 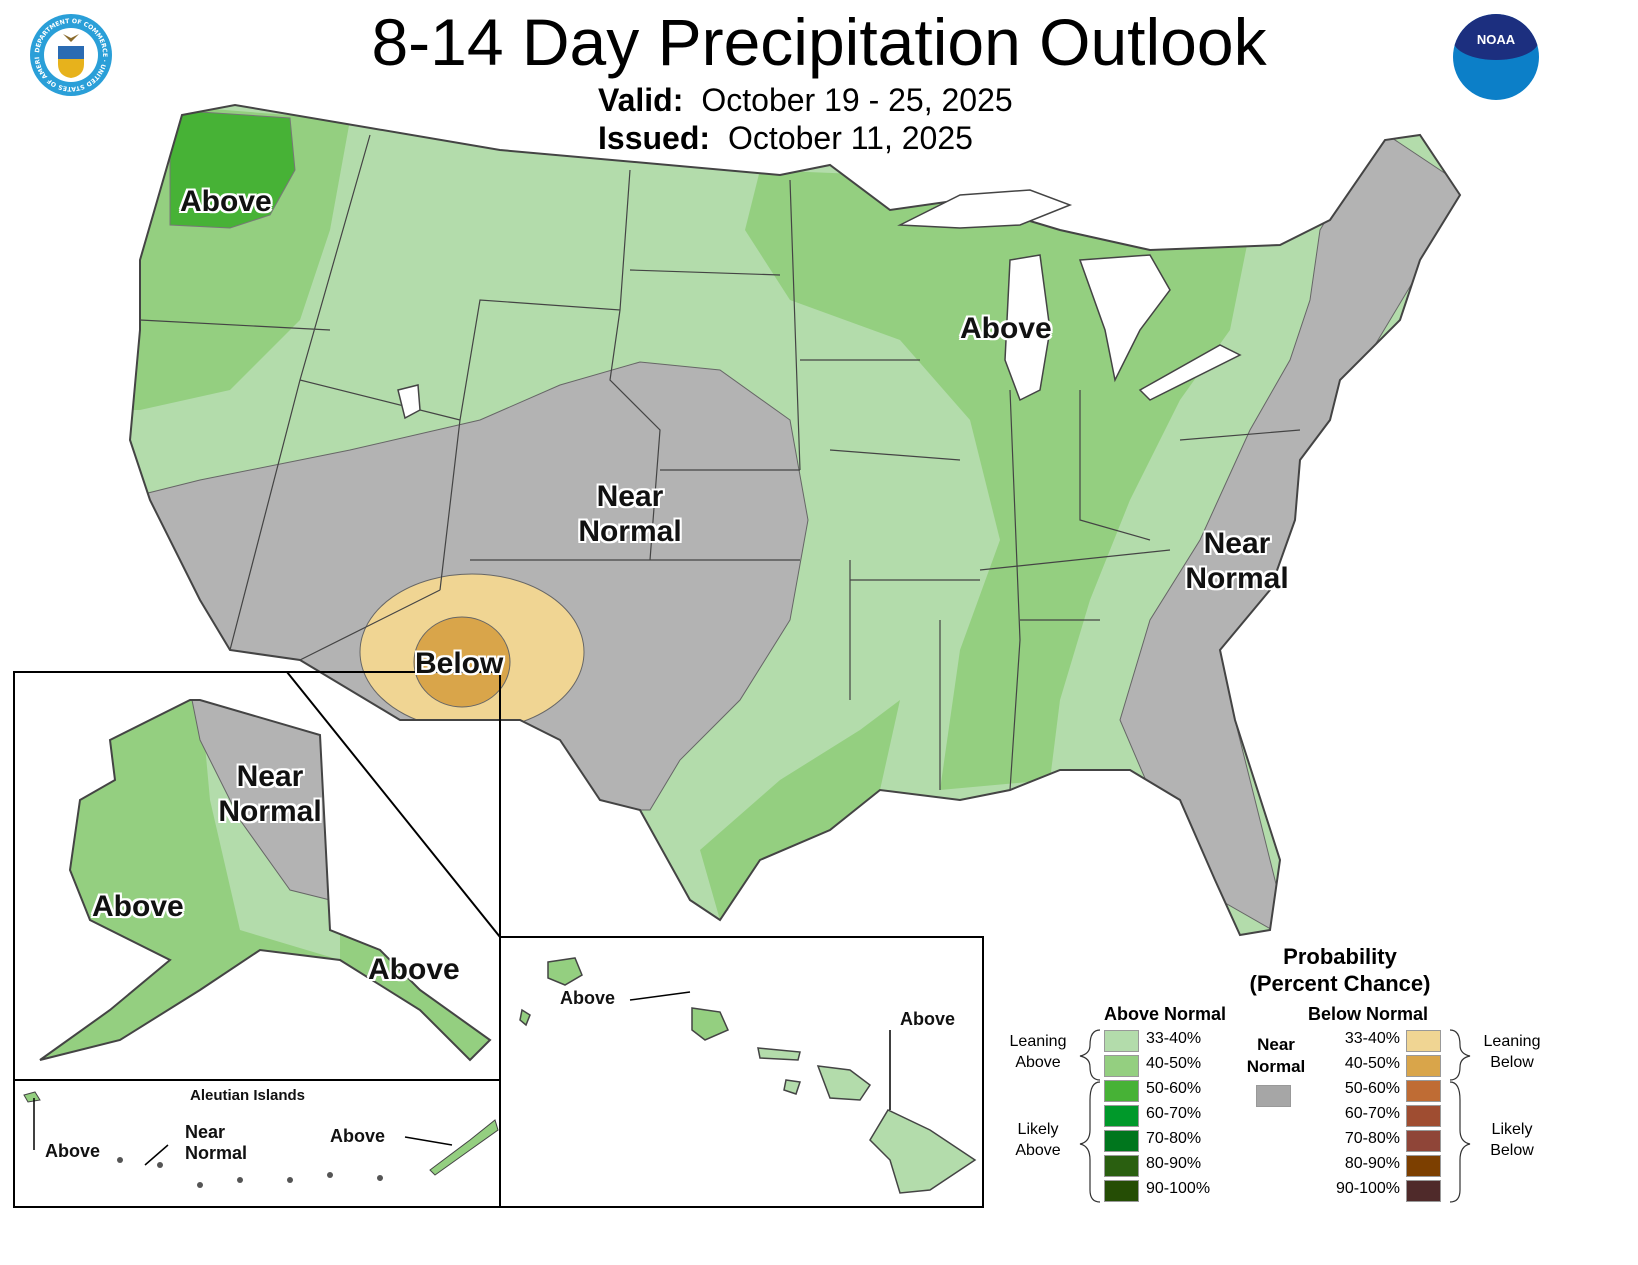 I want to click on label-aleutian-title: Aleutian Islands, so click(x=248, y=1095).